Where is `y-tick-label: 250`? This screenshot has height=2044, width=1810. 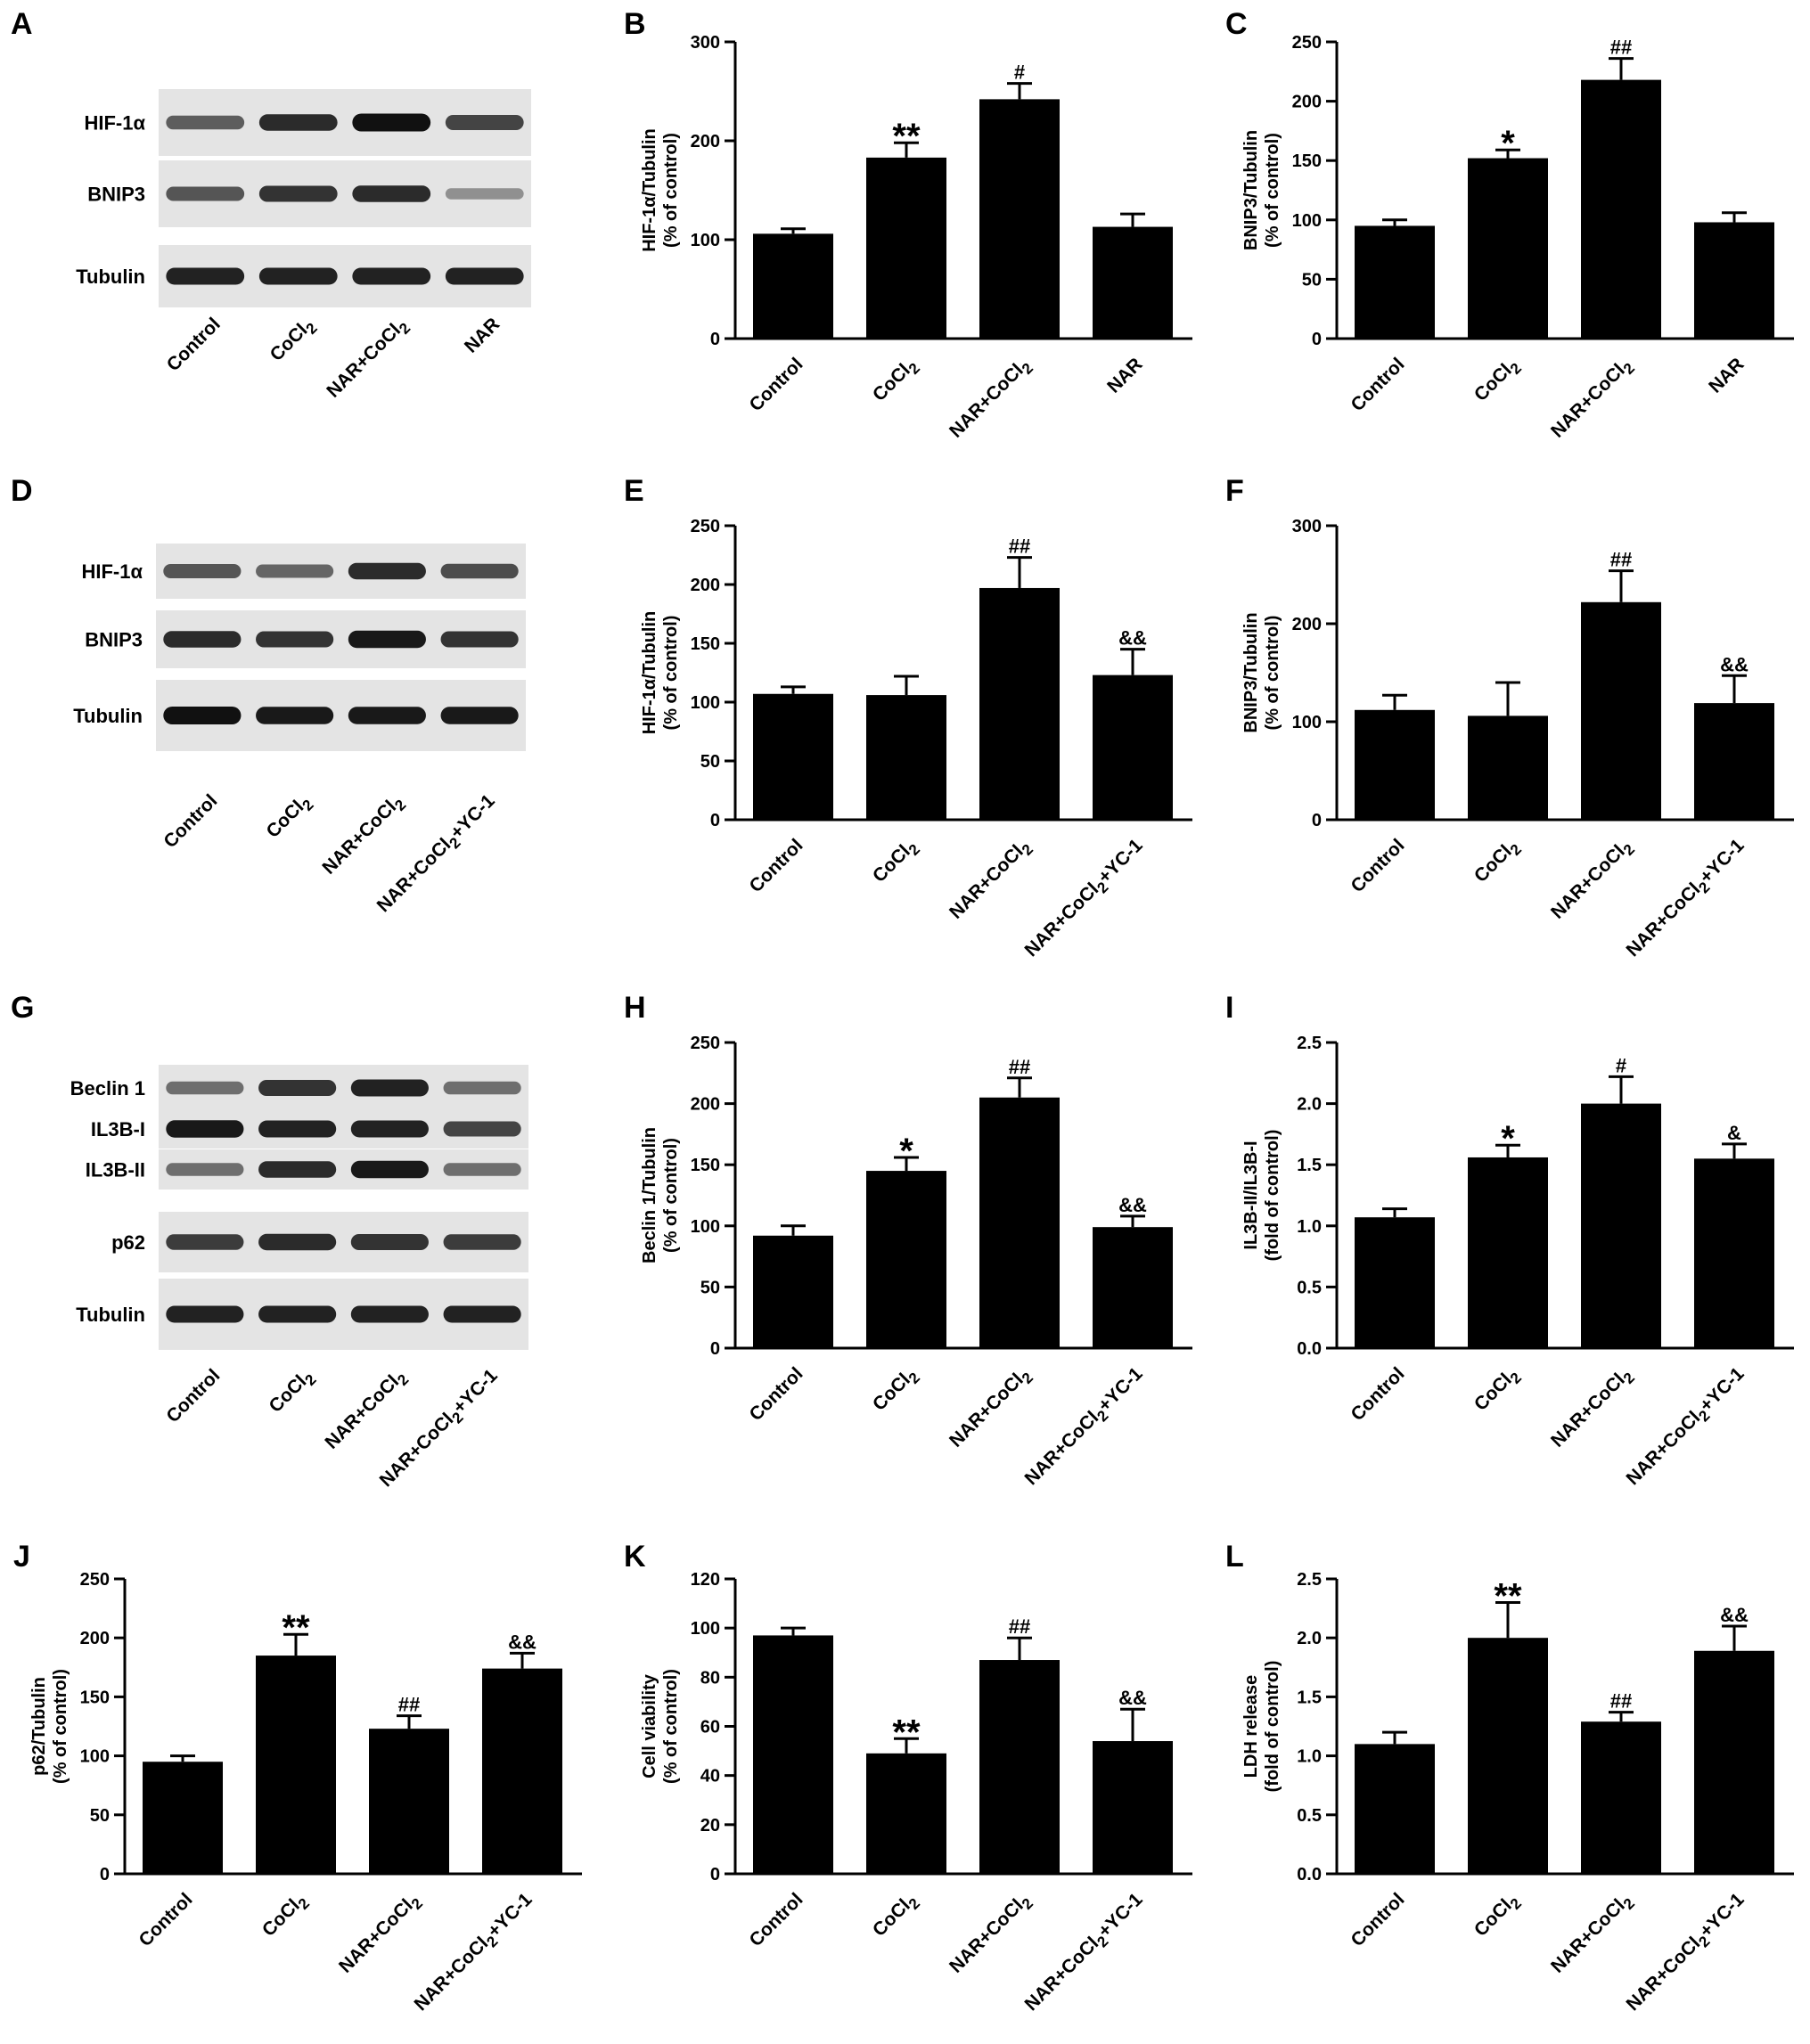 y-tick-label: 250 is located at coordinates (705, 526).